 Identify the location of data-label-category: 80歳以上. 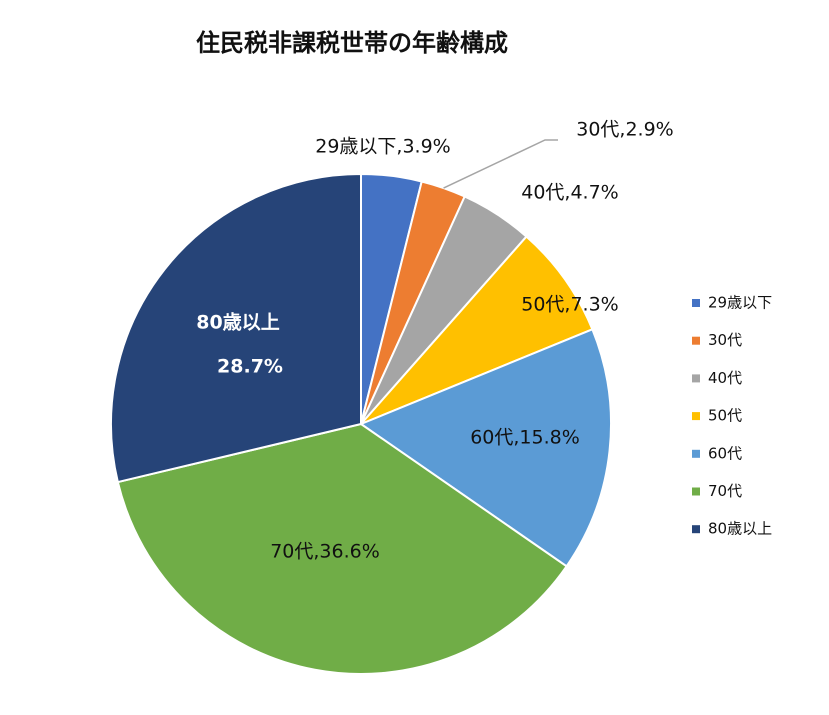
(237, 323).